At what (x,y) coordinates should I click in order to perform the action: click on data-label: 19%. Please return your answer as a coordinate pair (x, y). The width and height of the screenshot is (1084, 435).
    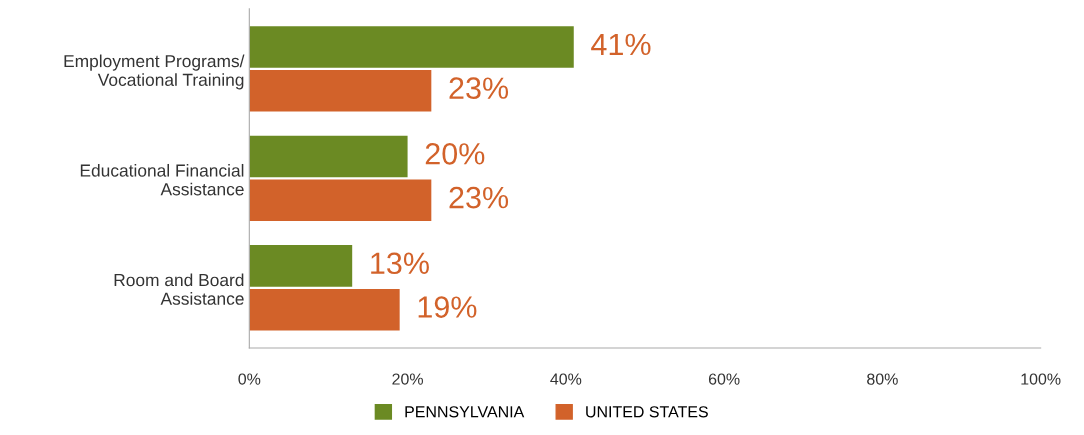
    Looking at the image, I should click on (447, 307).